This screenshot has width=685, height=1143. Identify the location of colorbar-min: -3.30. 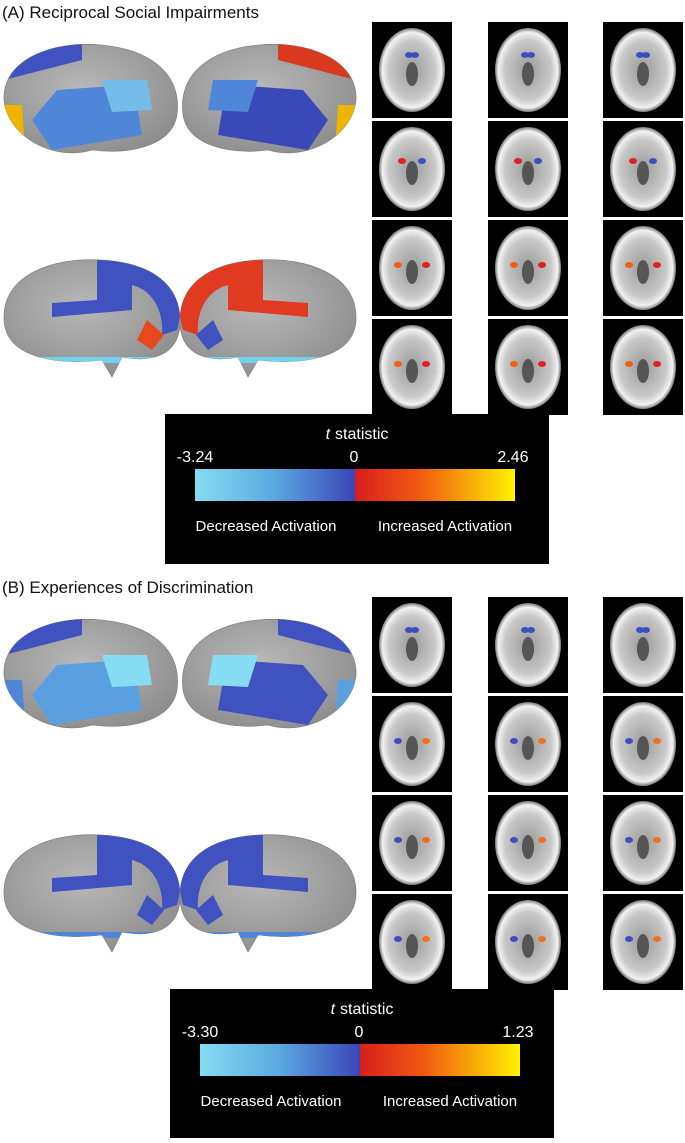
(200, 1032).